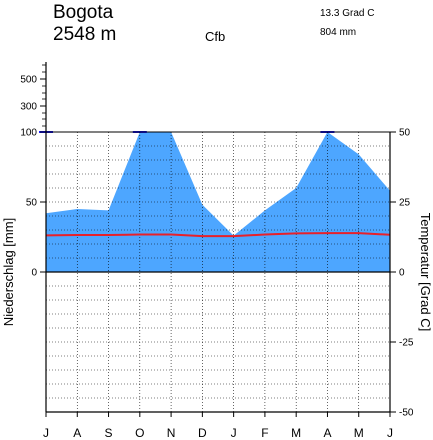  What do you see at coordinates (83, 12) in the screenshot?
I see `station-name: Bogota` at bounding box center [83, 12].